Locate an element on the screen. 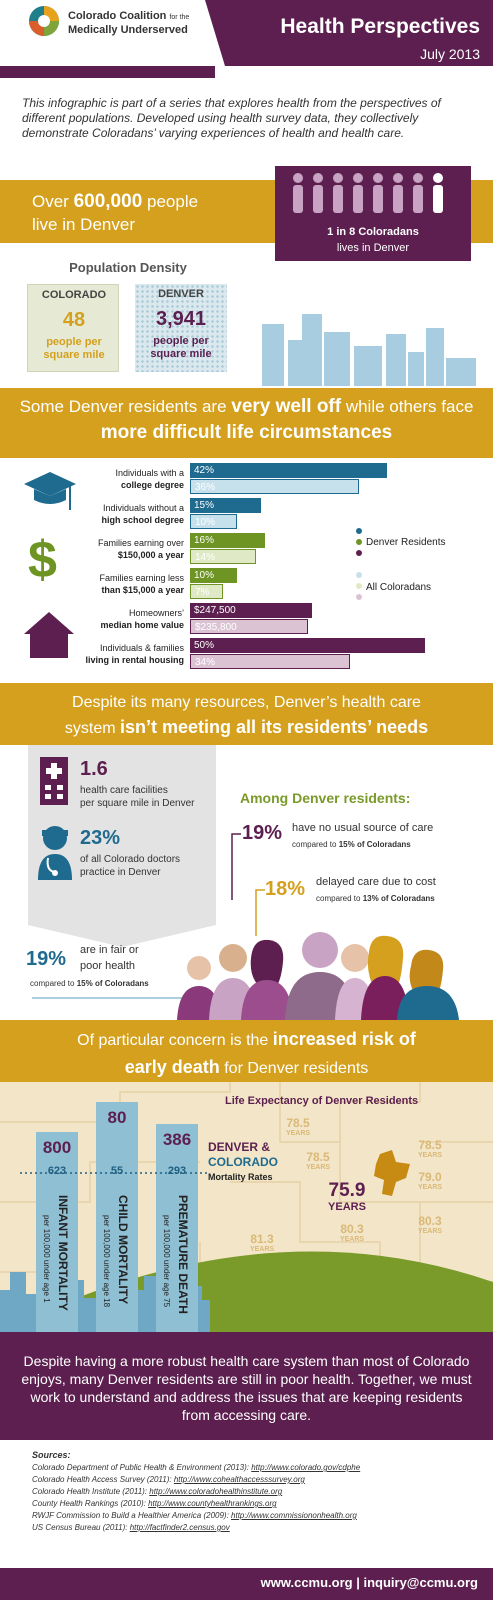 The height and width of the screenshot is (1600, 493). colorado-mortality-rate: 55 is located at coordinates (117, 1171).